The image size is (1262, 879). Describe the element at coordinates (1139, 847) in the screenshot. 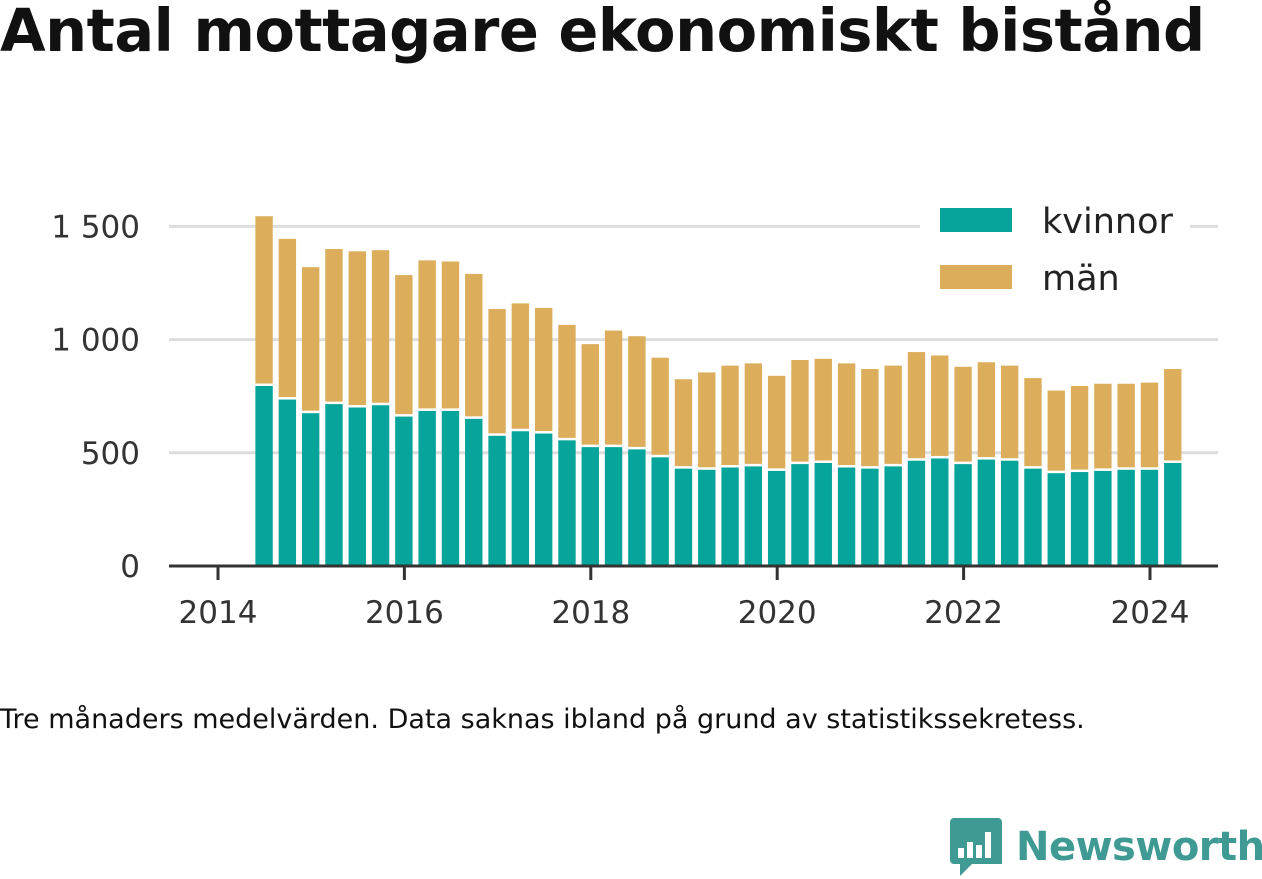

I see `brand-name: Newsworthy` at that location.